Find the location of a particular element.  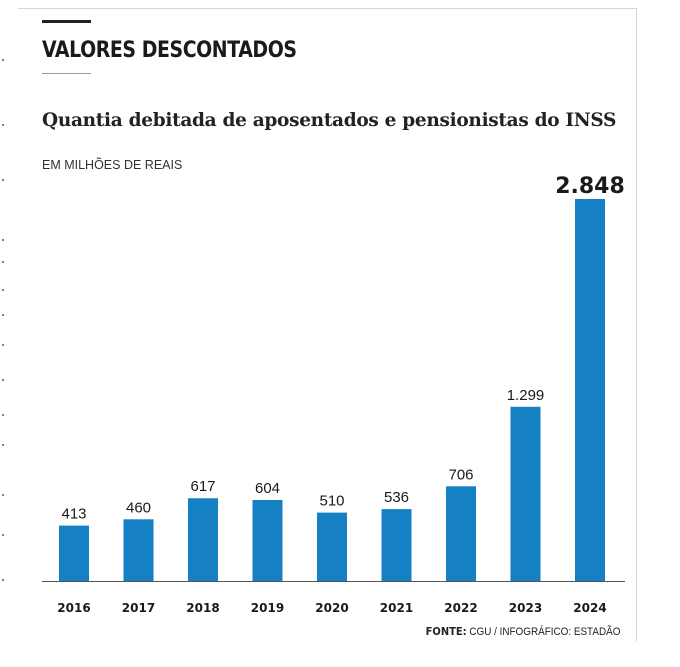

bar-2020 is located at coordinates (332, 546).